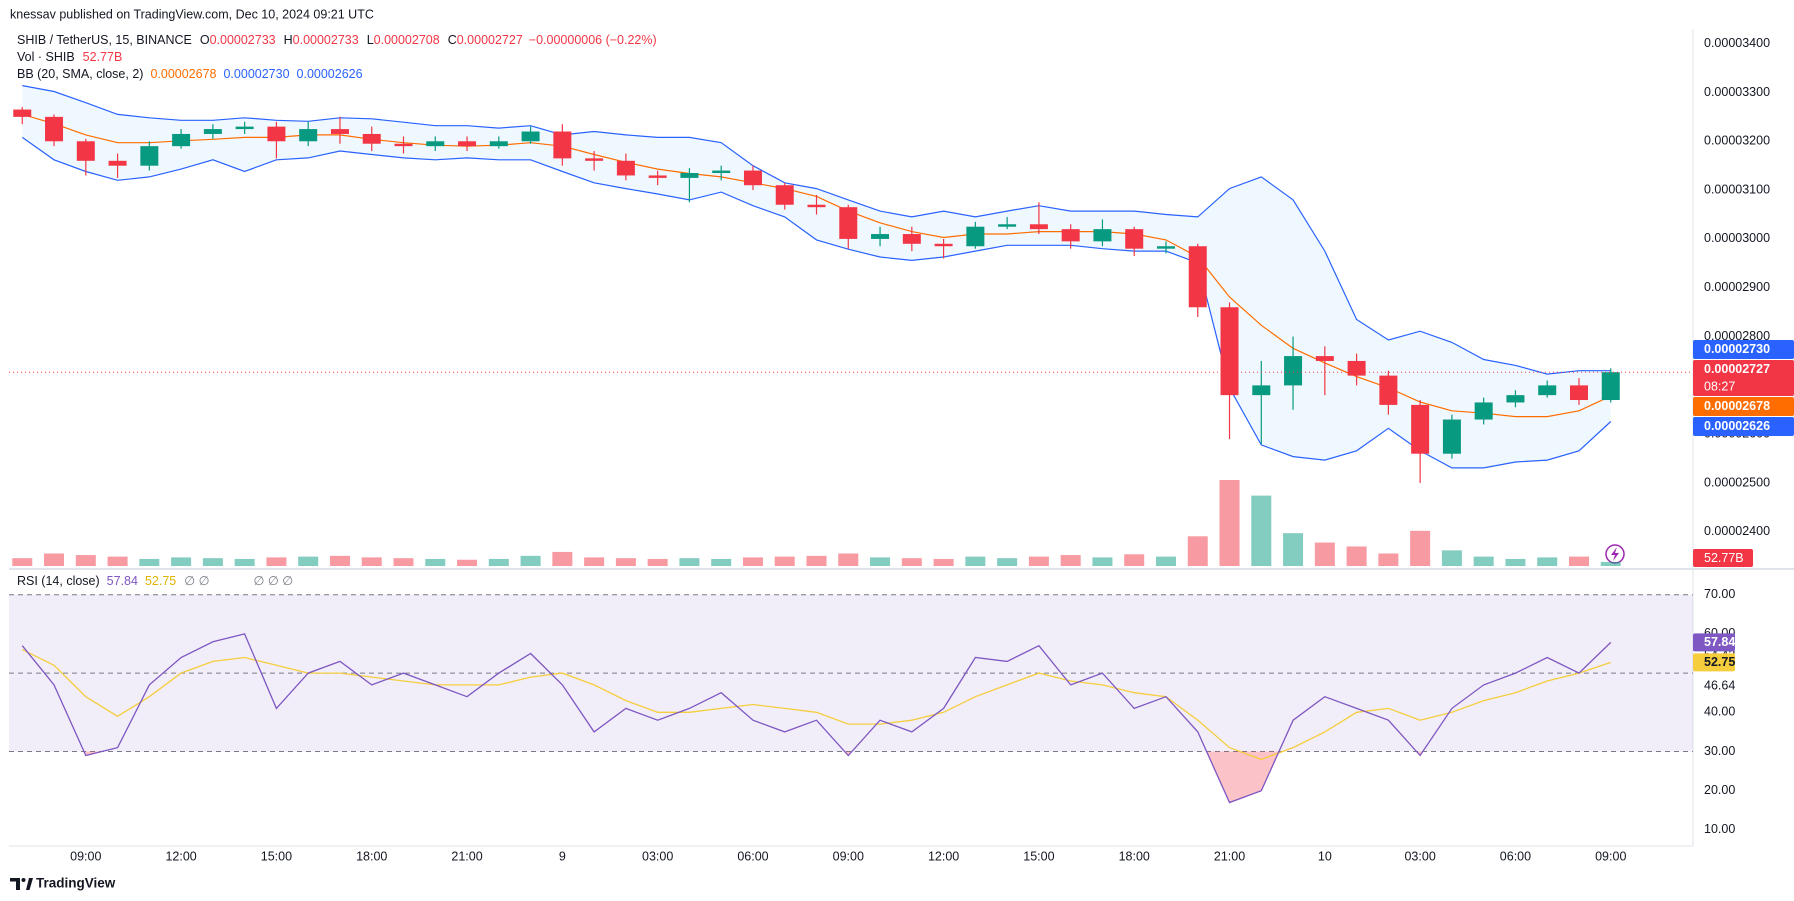 This screenshot has width=1794, height=901. What do you see at coordinates (1610, 856) in the screenshot?
I see `x-tick-label: 09:00` at bounding box center [1610, 856].